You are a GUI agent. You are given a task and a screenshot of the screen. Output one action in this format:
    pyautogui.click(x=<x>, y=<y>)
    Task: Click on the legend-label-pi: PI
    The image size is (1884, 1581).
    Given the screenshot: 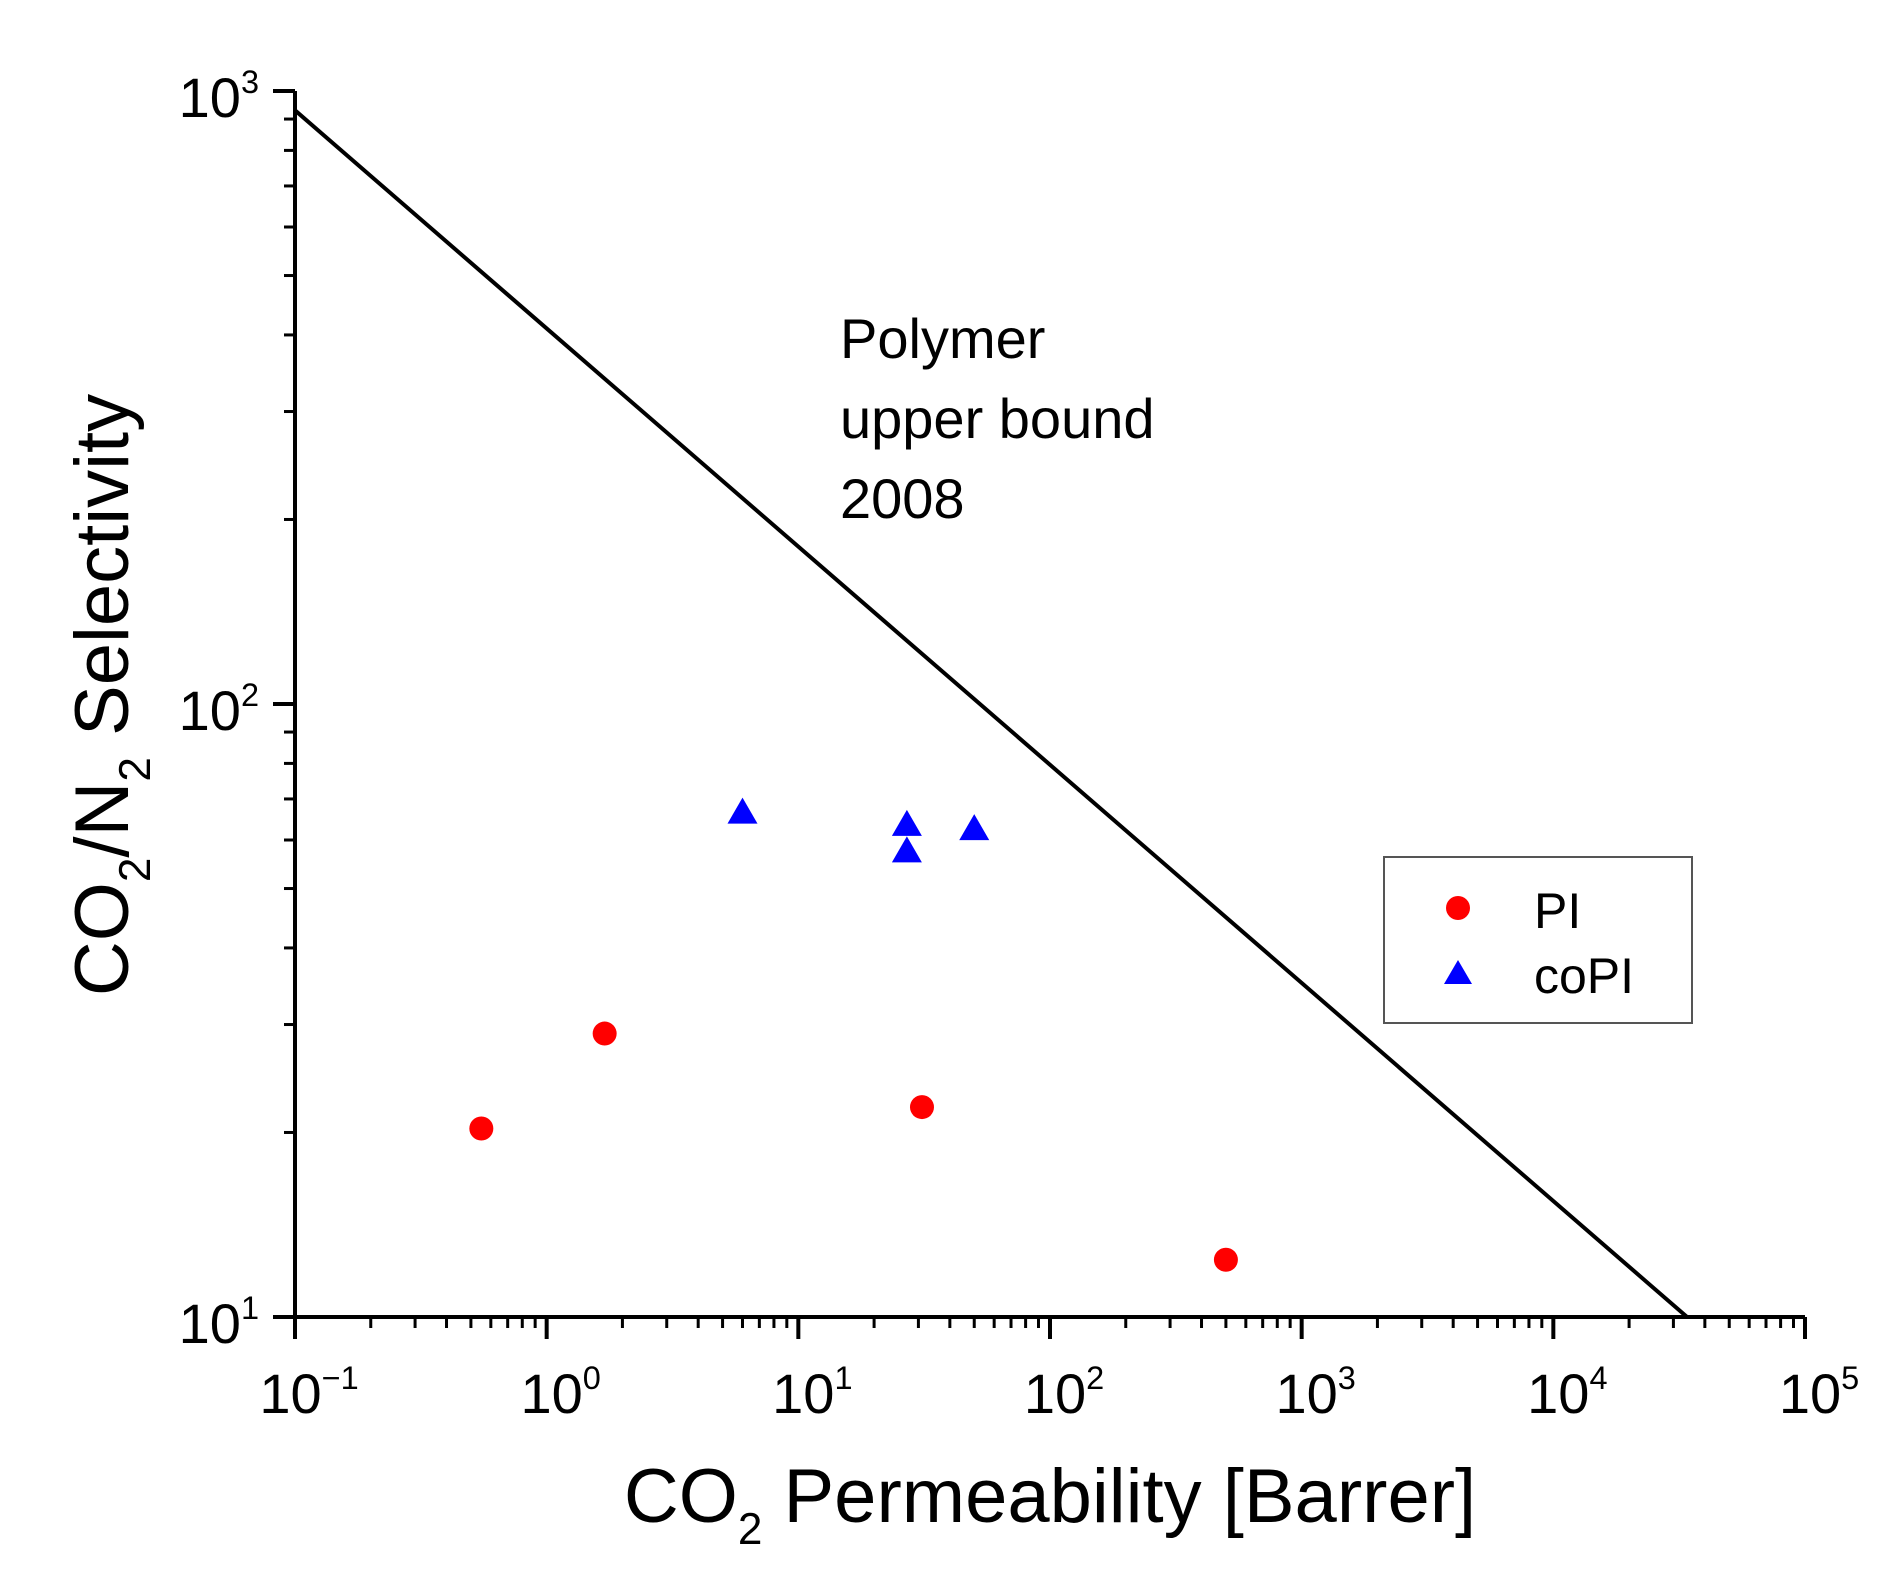 What is the action you would take?
    pyautogui.click(x=1557, y=911)
    